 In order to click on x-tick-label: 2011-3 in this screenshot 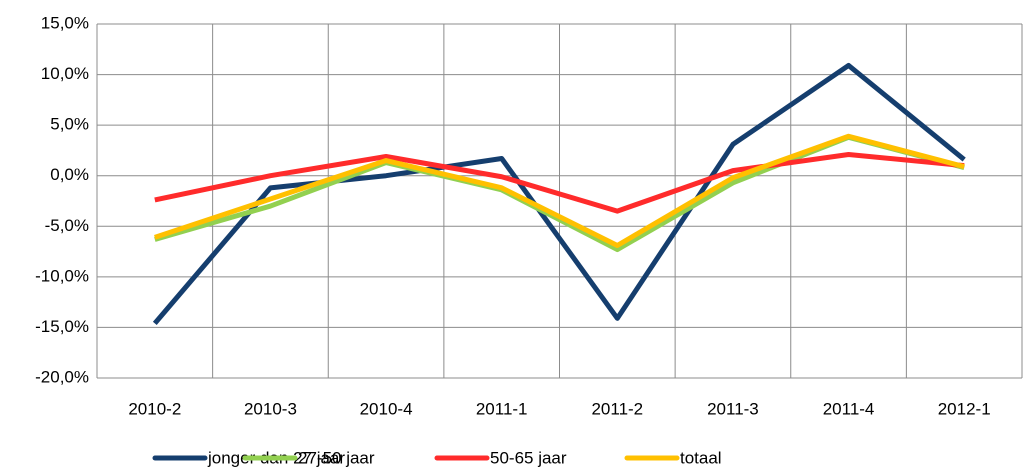, I will do `click(733, 408)`.